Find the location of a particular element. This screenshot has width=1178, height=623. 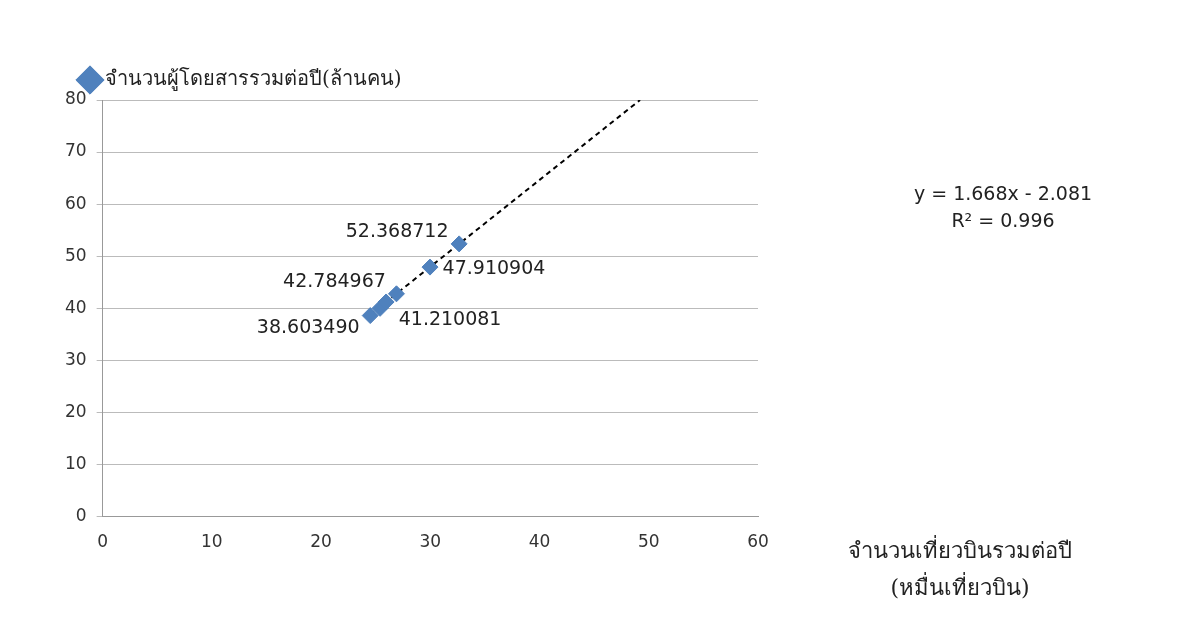

y-tick-label: 70 is located at coordinates (75, 150).